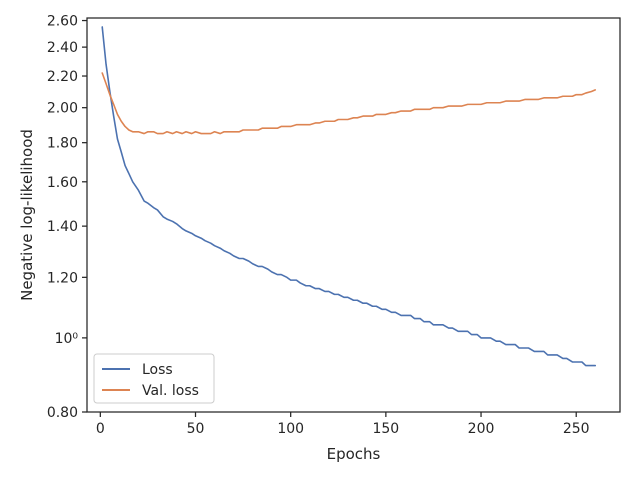  What do you see at coordinates (196, 429) in the screenshot?
I see `x-tick-label: 50` at bounding box center [196, 429].